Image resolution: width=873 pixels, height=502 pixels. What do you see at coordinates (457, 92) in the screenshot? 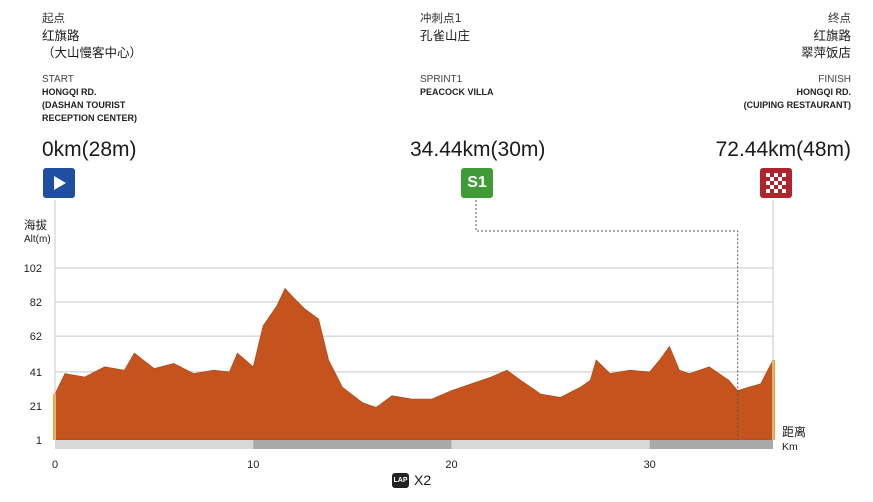
I see `sprint-name-en-1: PEACOCK VILLA` at bounding box center [457, 92].